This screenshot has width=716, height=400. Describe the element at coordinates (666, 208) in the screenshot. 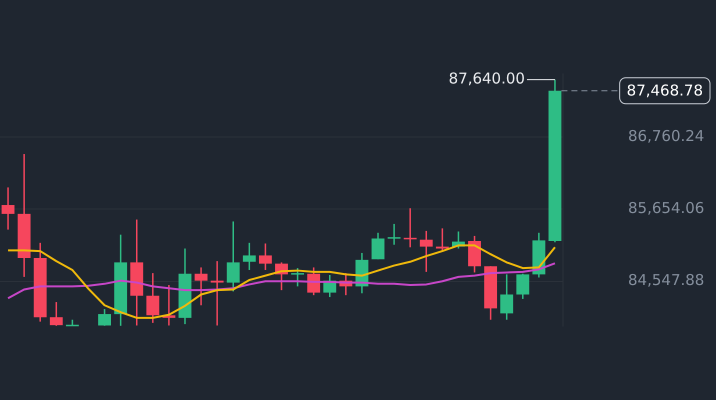

I see `y-tick-label: 85,654.06` at that location.